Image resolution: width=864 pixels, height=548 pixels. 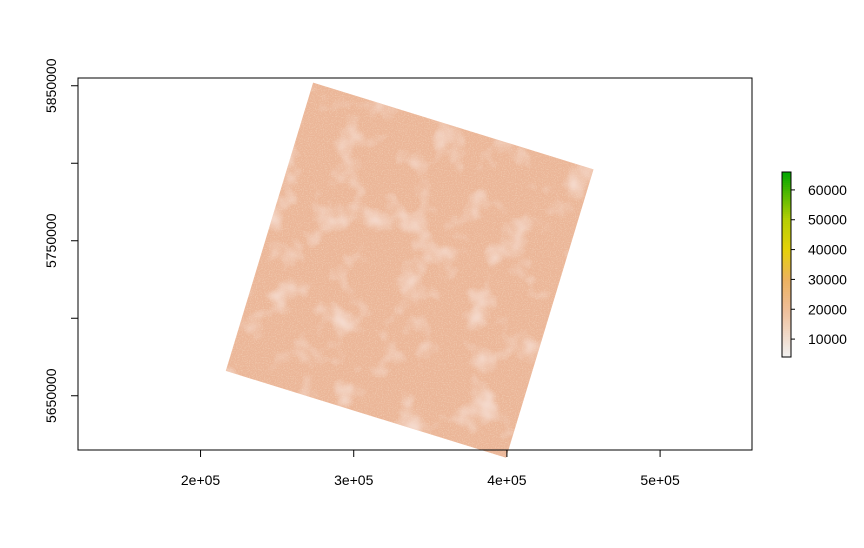 I want to click on x-axis: 2e+05 3e+05 4e+05 5e+05, so click(x=430, y=469).